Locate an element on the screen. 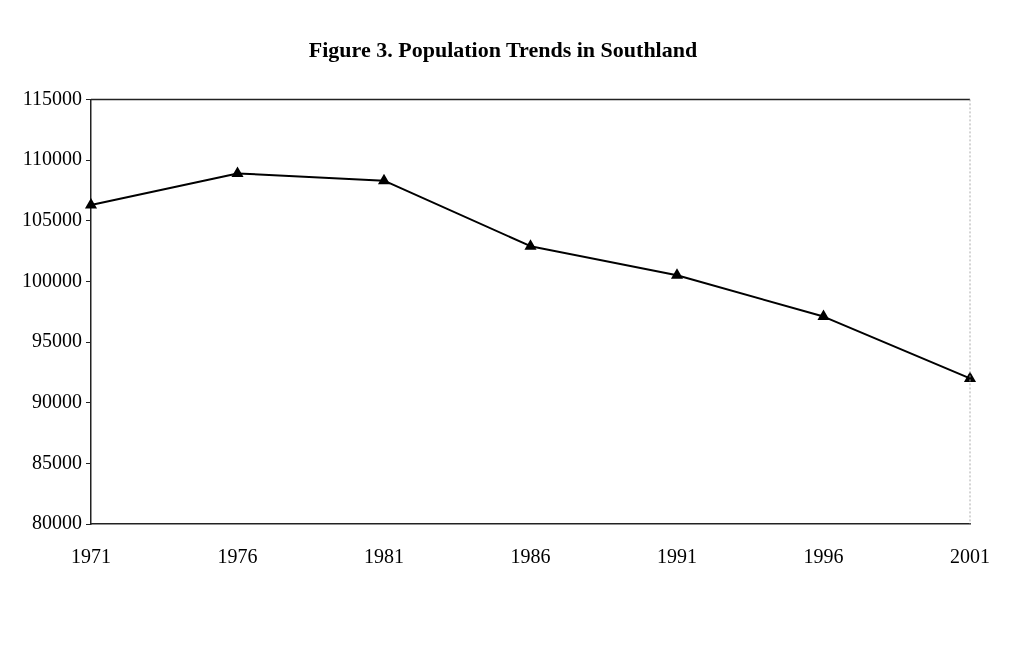 The image size is (1018, 660). x-tick-label: 1996 is located at coordinates (823, 556).